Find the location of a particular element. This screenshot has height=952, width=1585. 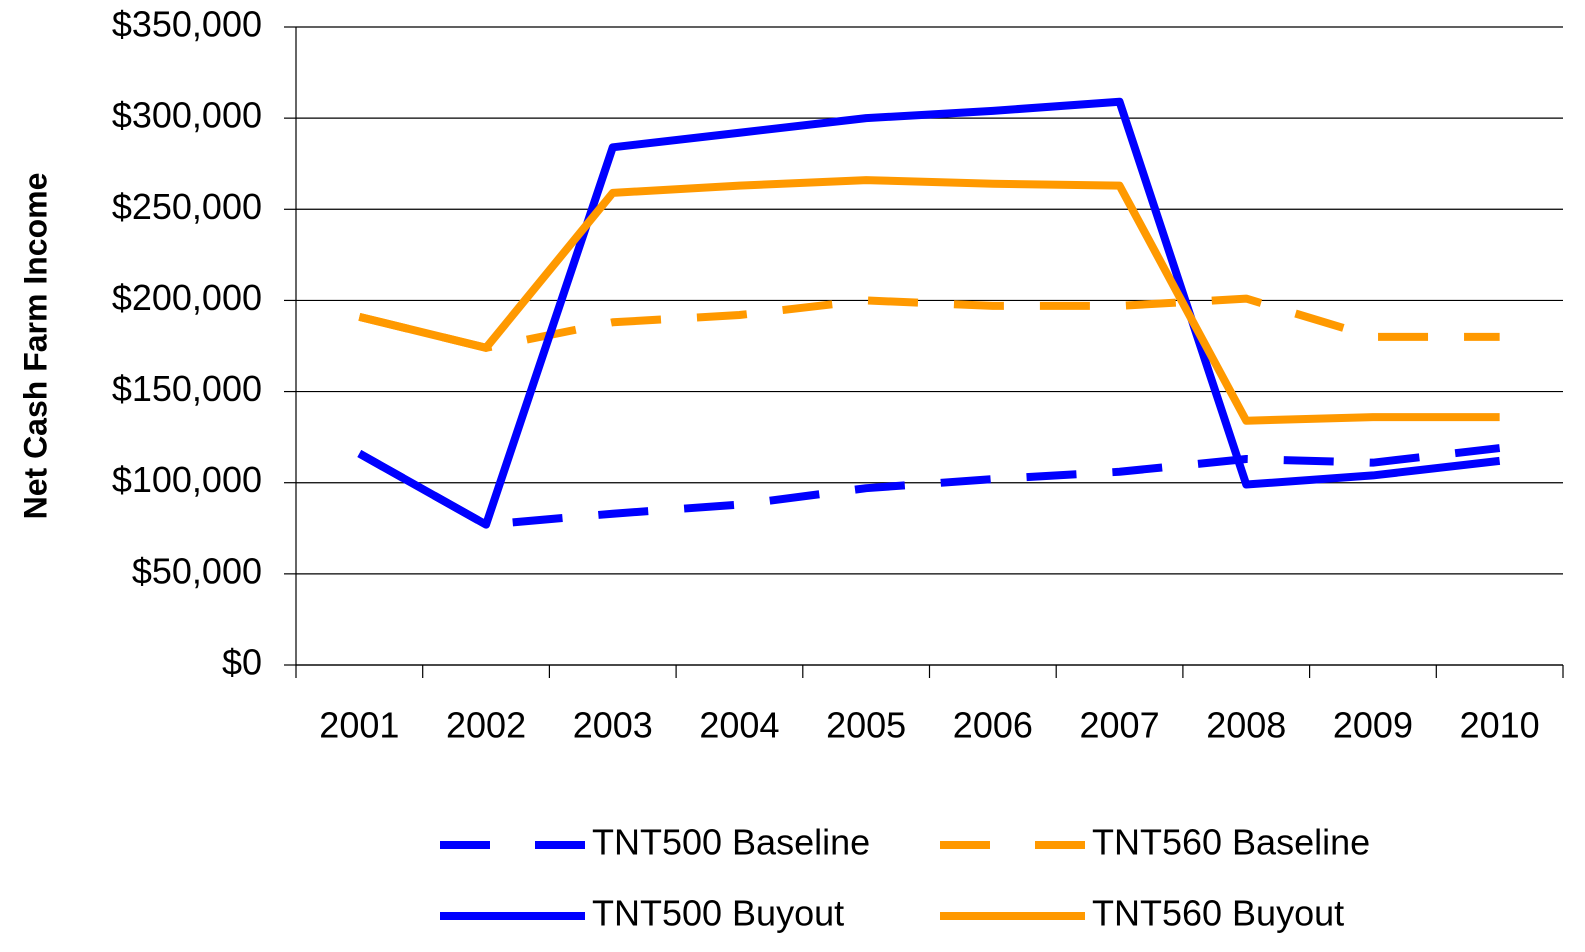

legend-label: TNT500 Buyout is located at coordinates (718, 913).